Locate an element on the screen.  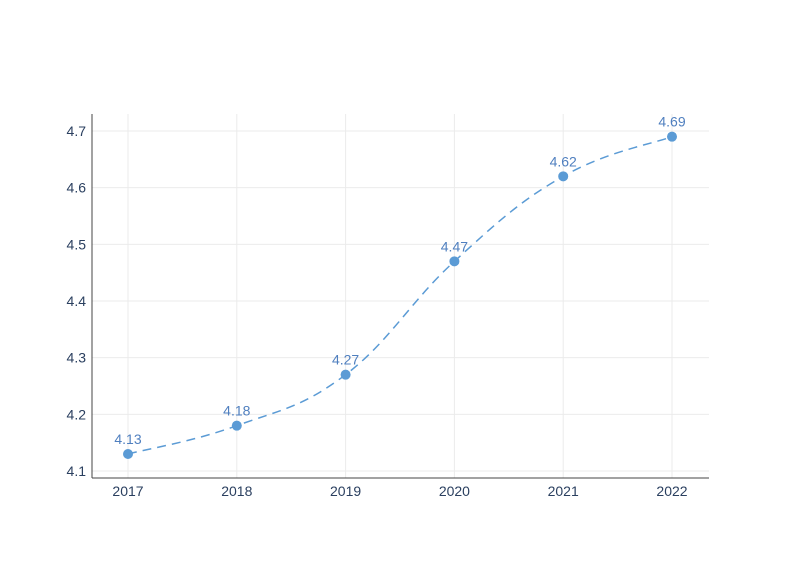
x-tick-label: 2020 is located at coordinates (454, 491).